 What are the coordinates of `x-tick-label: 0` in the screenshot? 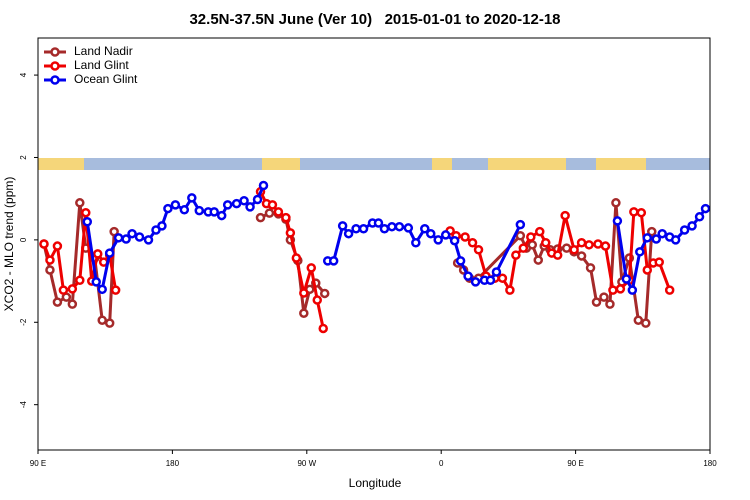 It's located at (441, 463).